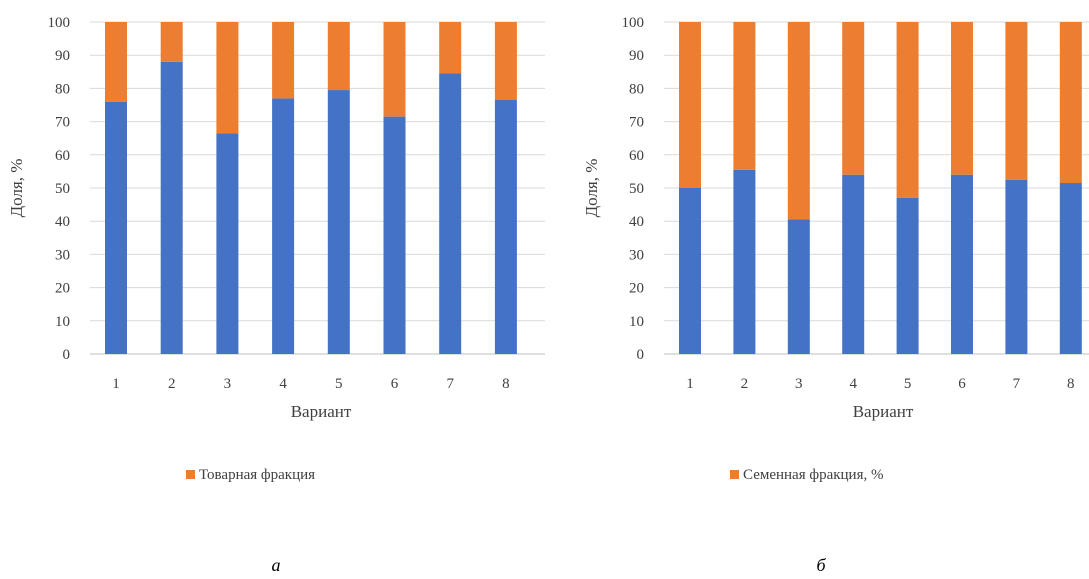 The width and height of the screenshot is (1089, 579). What do you see at coordinates (321, 411) in the screenshot?
I see `chart-a-x-axis-title: Вариант` at bounding box center [321, 411].